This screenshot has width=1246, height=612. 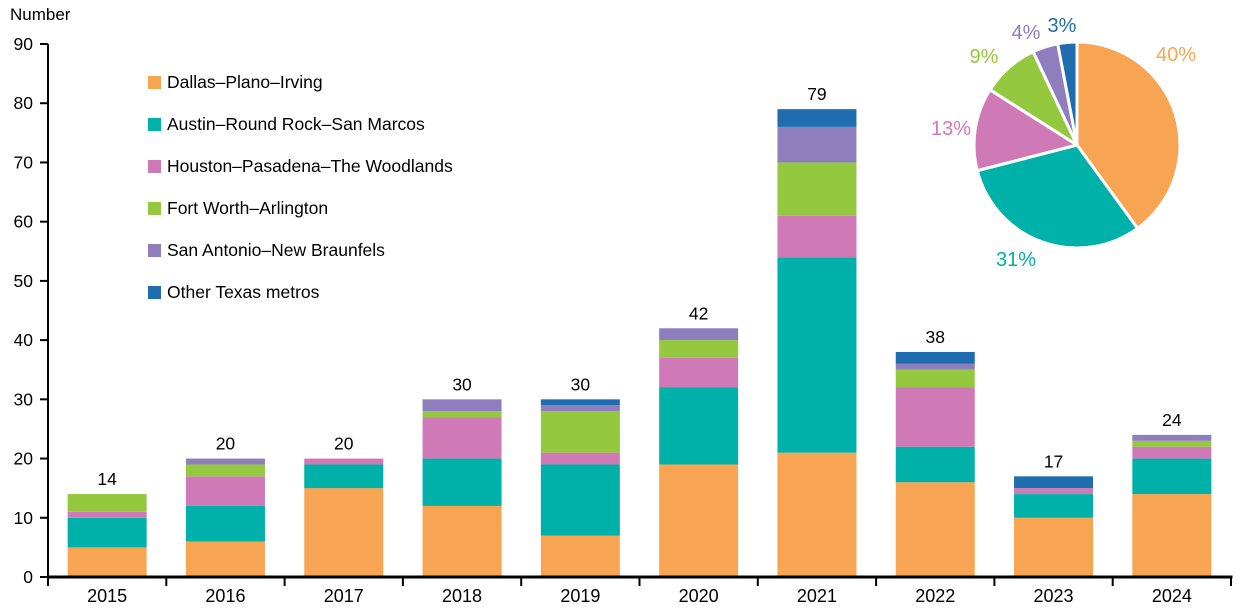 What do you see at coordinates (296, 124) in the screenshot?
I see `legend-label: Austin–Round Rock–San Marcos` at bounding box center [296, 124].